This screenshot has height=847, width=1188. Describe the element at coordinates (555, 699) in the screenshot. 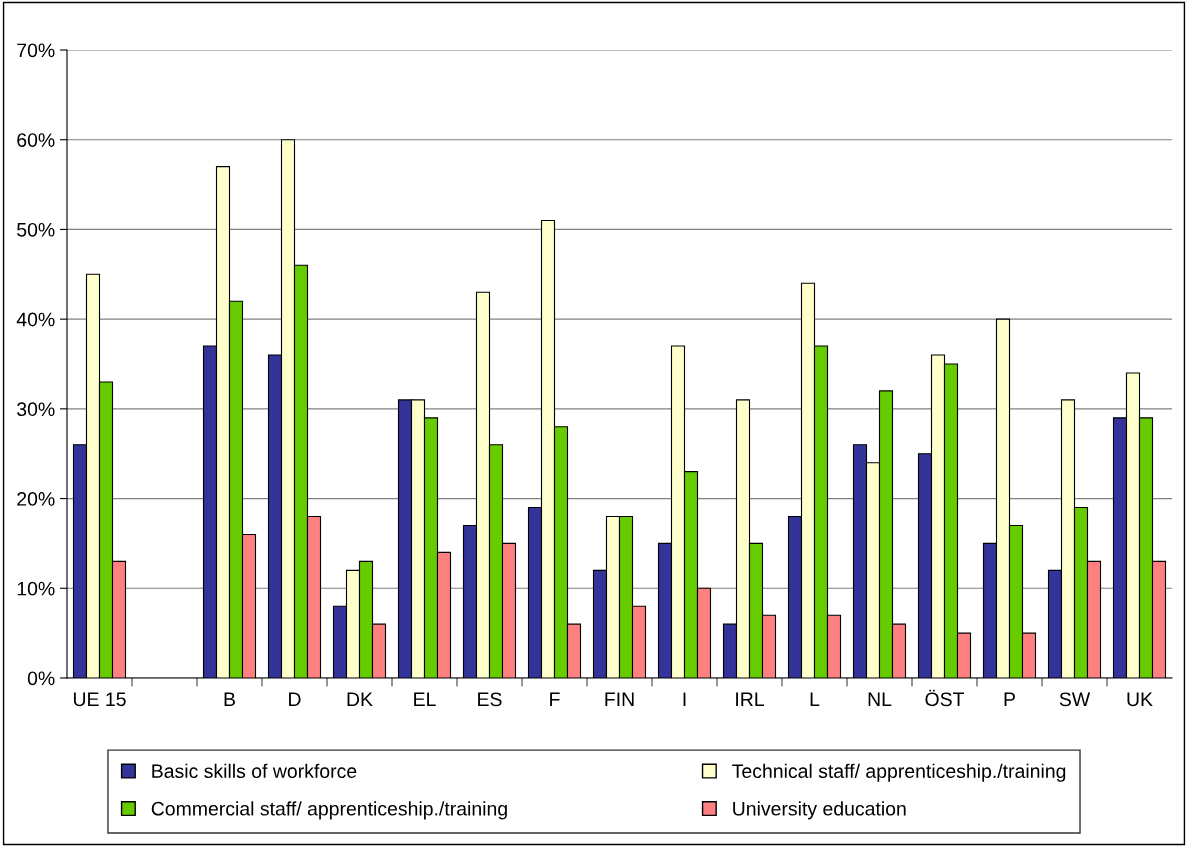

I see `x-tick-label: F` at that location.